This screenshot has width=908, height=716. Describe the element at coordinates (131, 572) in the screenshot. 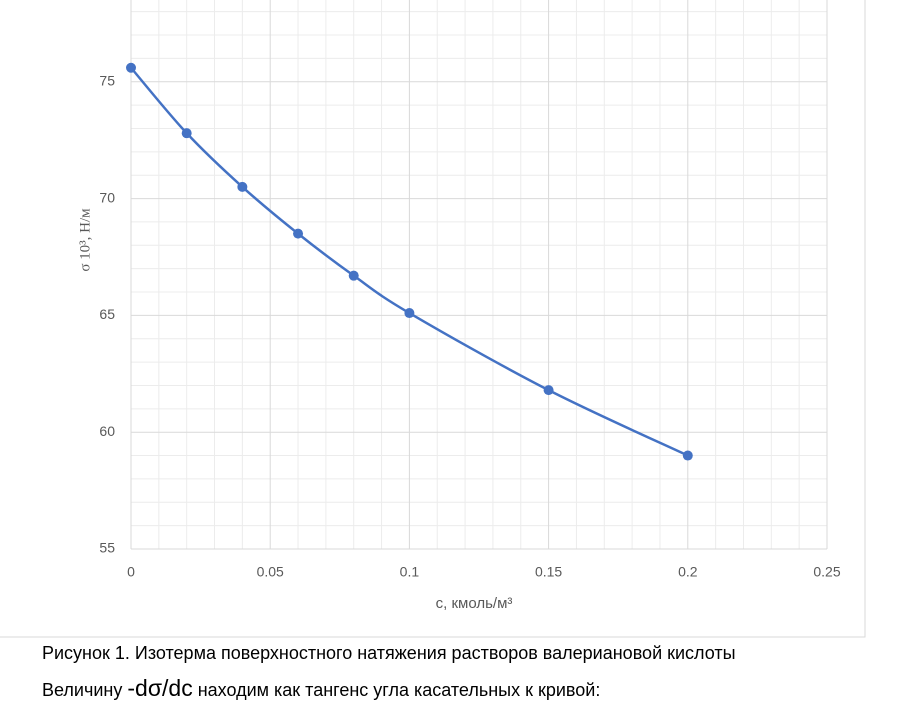

I see `x-tick-label: 0` at that location.